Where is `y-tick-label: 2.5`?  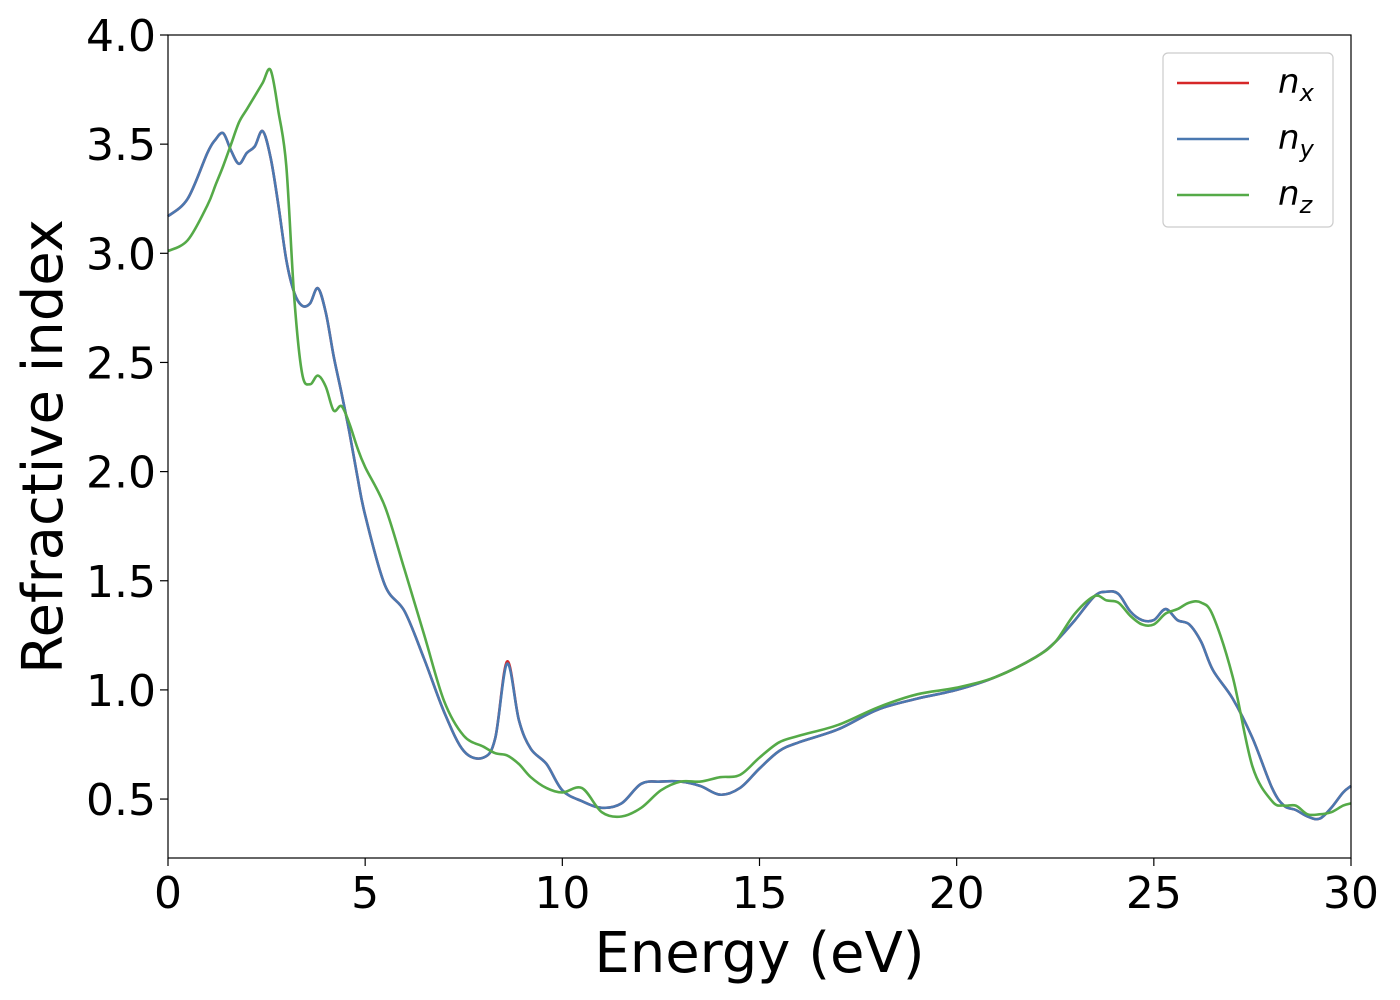 y-tick-label: 2.5 is located at coordinates (121, 363).